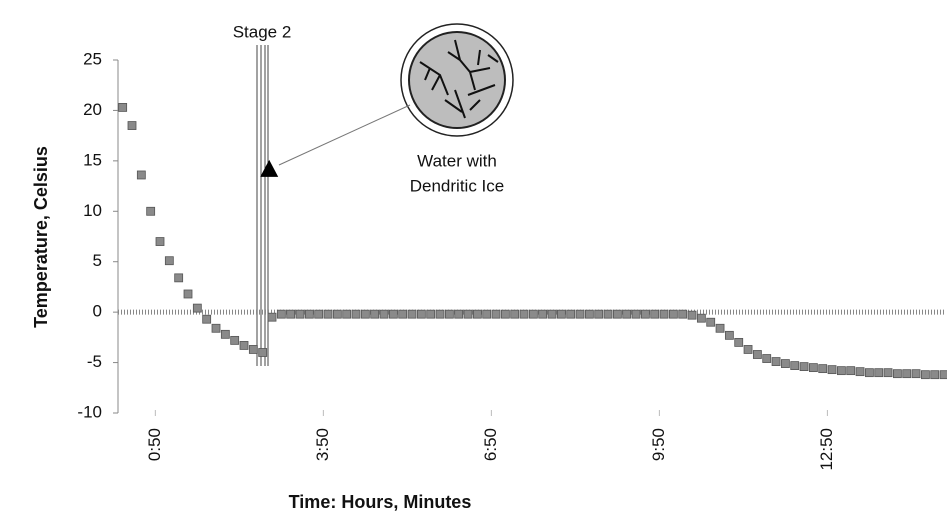 The image size is (947, 518). Describe the element at coordinates (97, 311) in the screenshot. I see `y-tick-label: 0` at that location.